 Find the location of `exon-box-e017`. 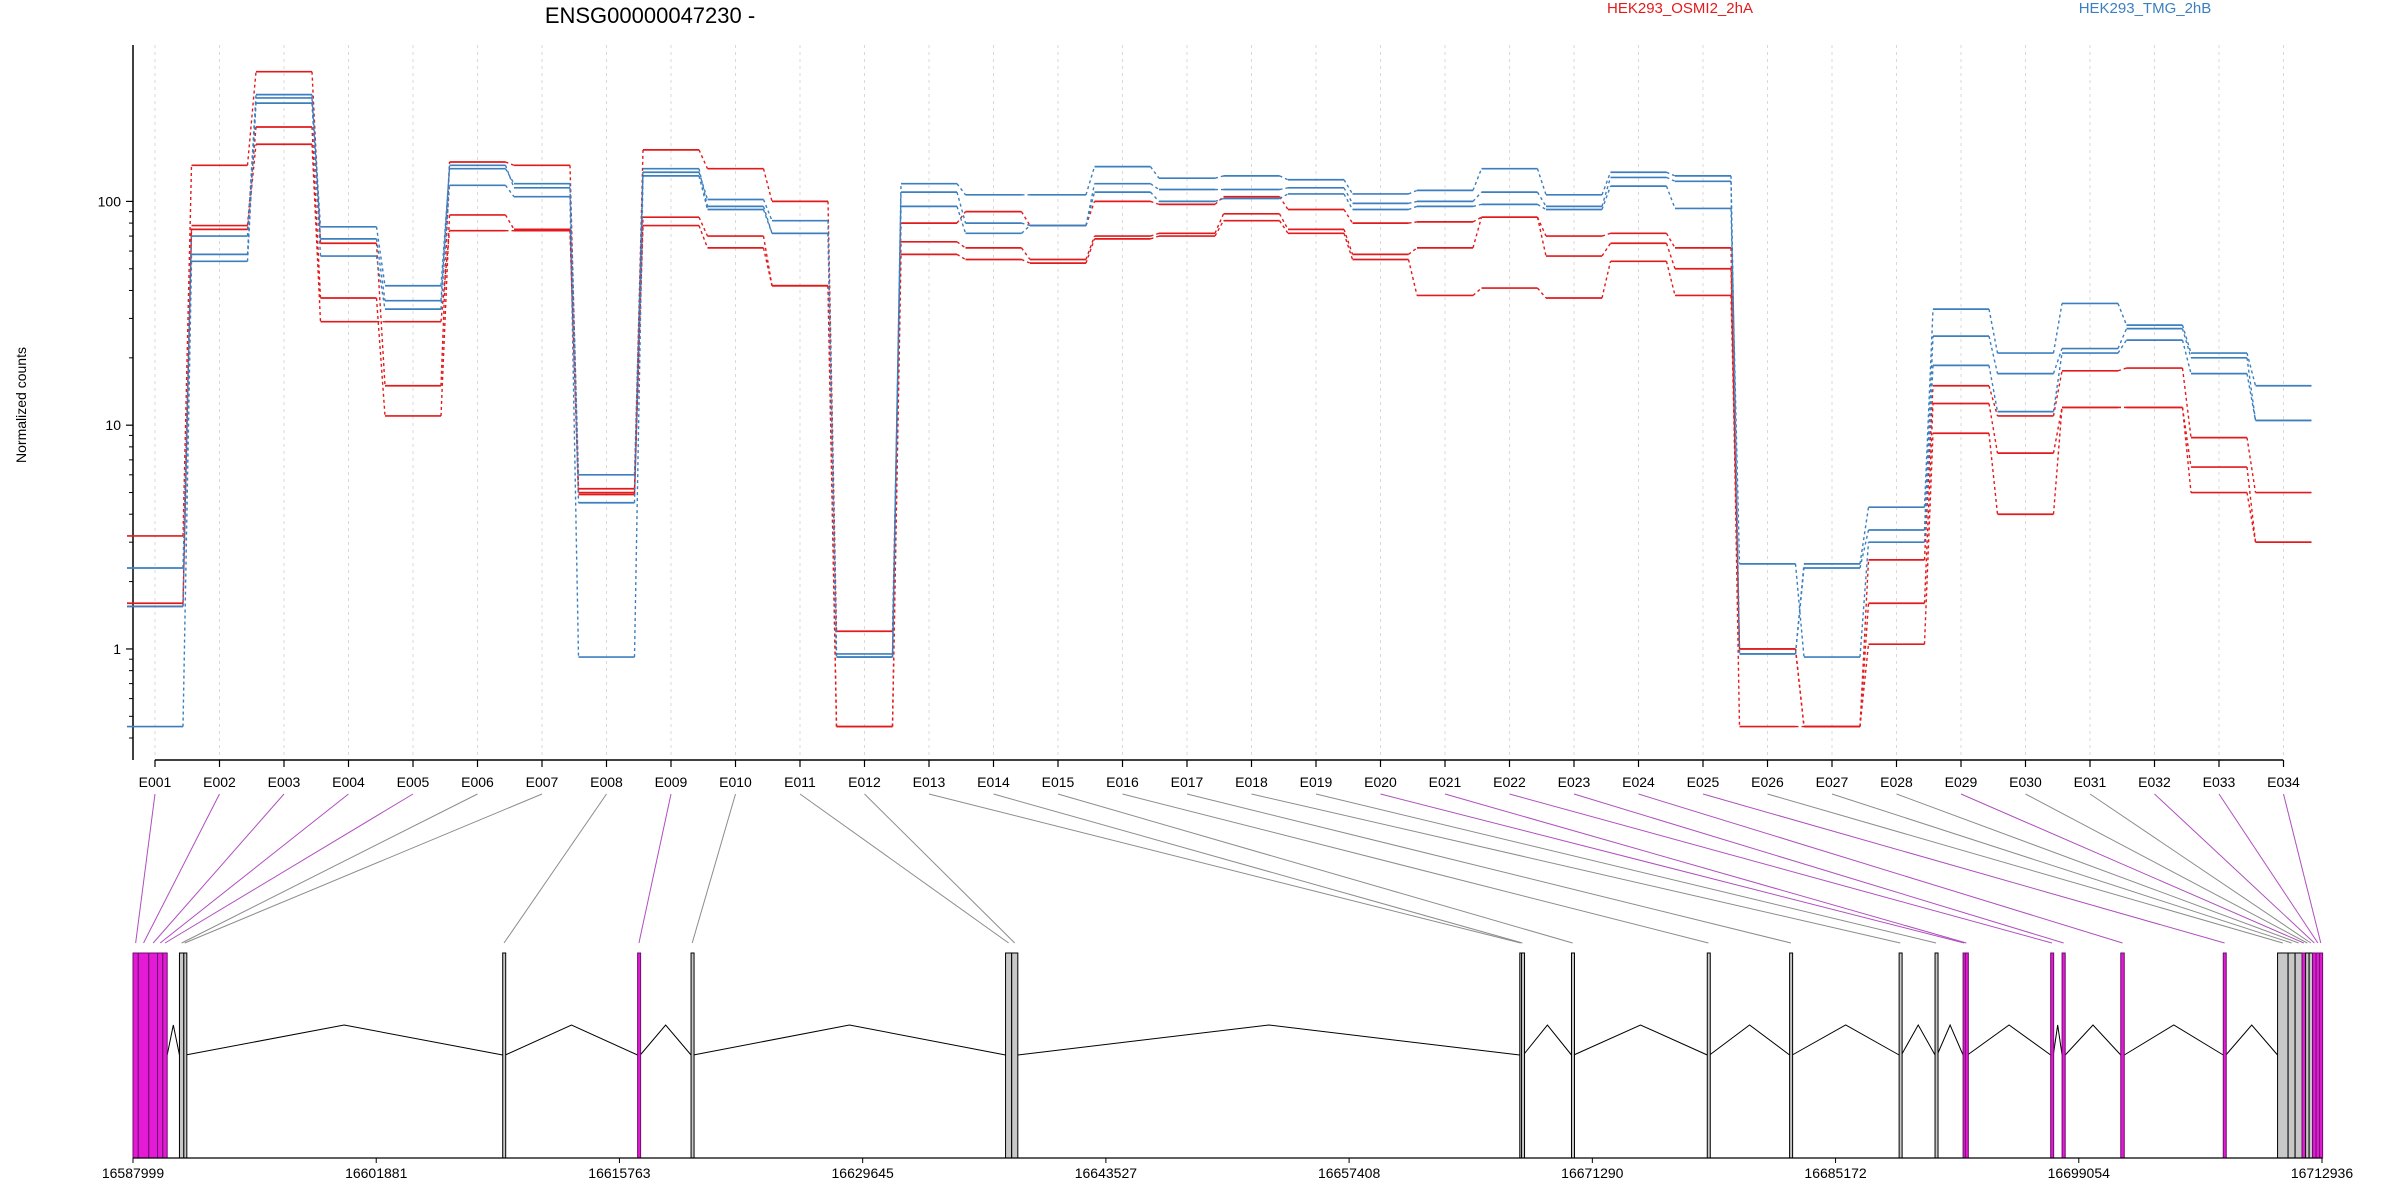

exon-box-e017 is located at coordinates (1791, 1055).